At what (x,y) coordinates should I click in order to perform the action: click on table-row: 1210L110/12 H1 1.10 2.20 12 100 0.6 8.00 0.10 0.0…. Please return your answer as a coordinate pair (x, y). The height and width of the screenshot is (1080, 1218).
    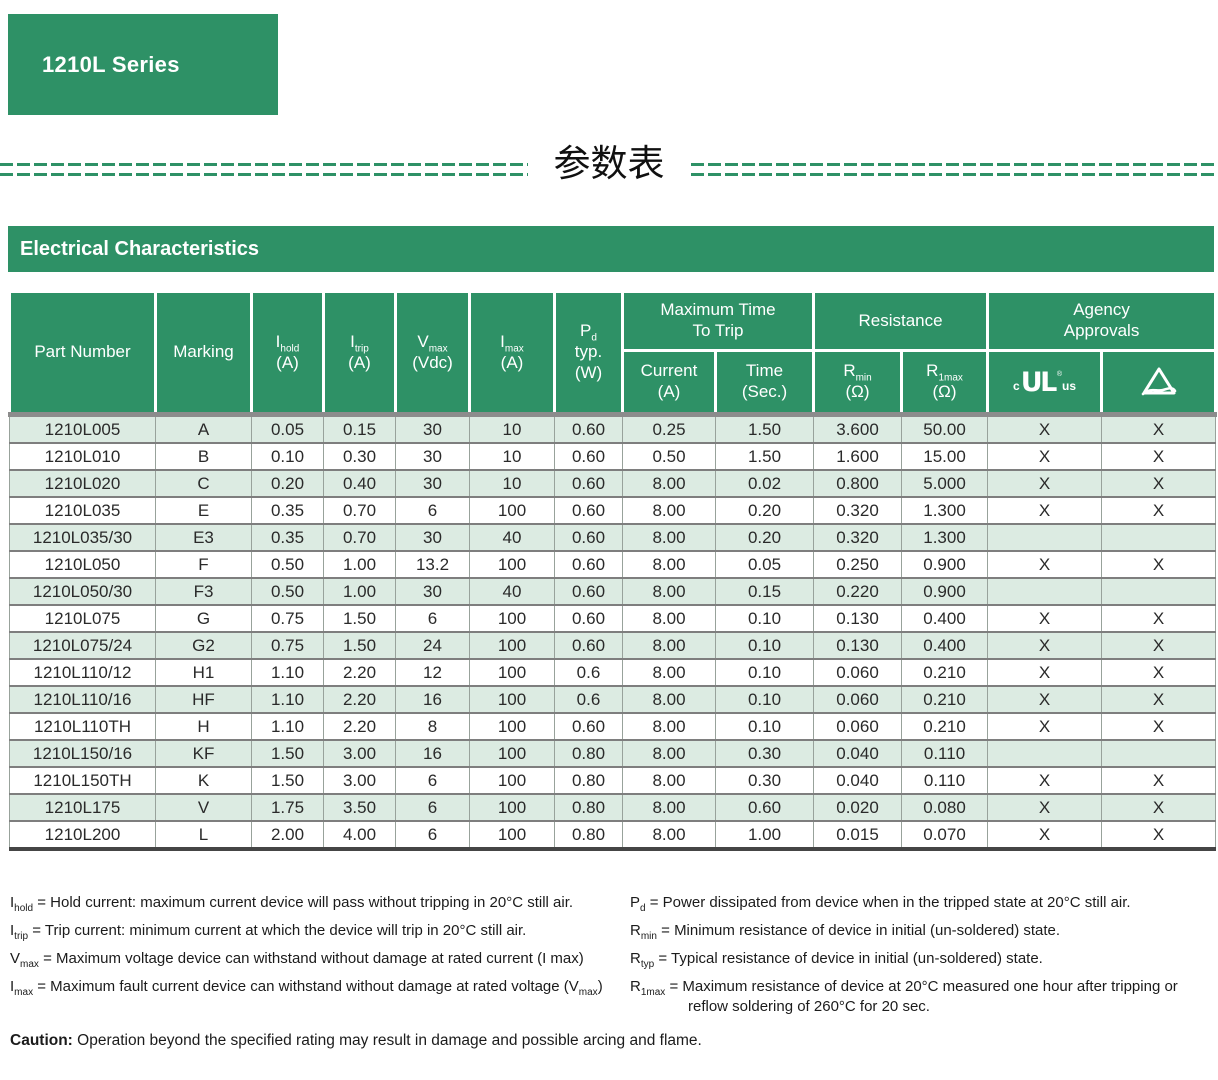
    Looking at the image, I should click on (613, 672).